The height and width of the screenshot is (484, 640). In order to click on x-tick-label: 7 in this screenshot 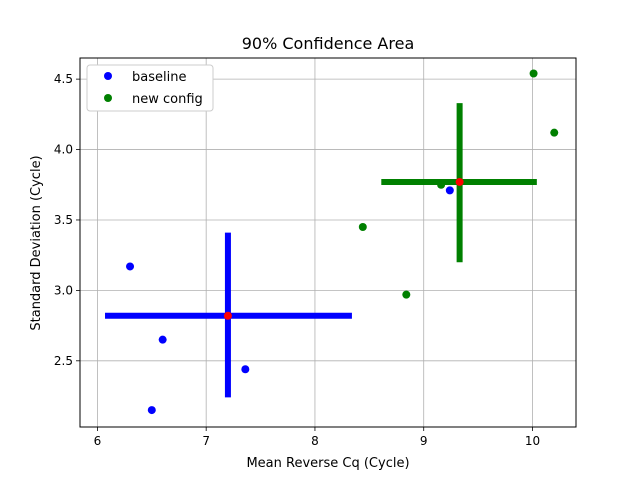, I will do `click(206, 441)`.